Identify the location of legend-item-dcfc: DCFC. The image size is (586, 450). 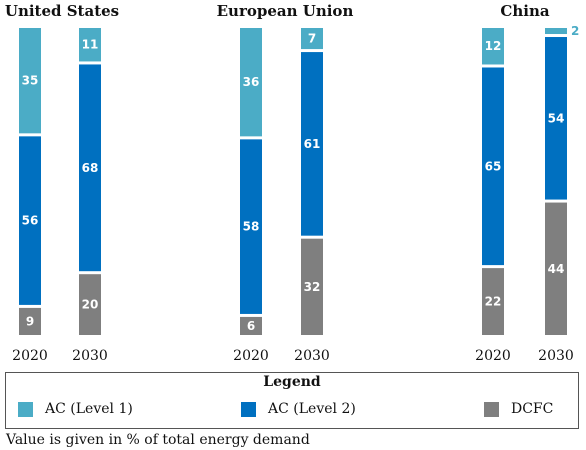
(518, 409).